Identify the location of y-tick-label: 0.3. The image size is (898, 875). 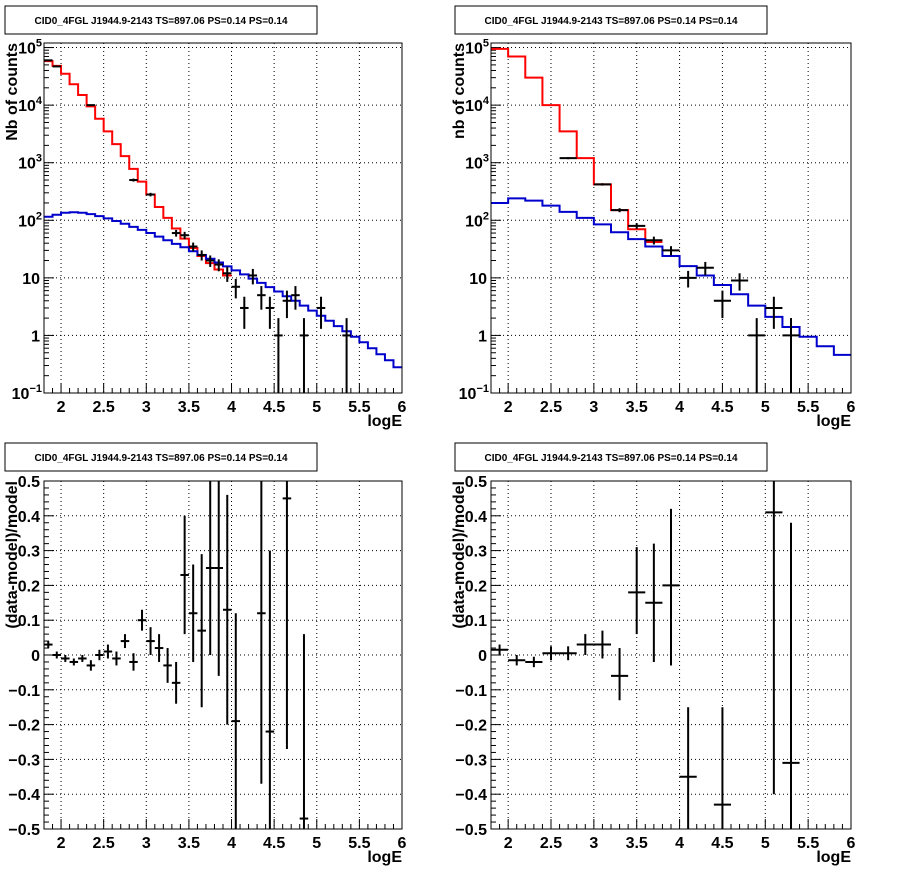
(476, 552).